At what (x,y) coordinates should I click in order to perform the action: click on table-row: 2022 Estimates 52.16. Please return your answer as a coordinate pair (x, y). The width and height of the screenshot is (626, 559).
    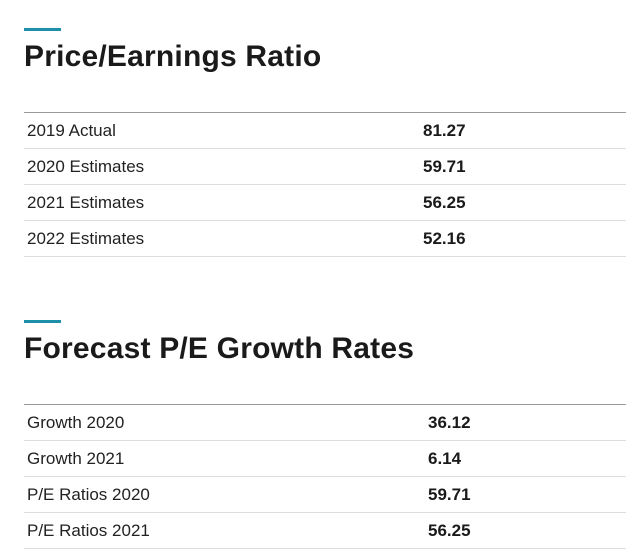
    Looking at the image, I should click on (325, 239).